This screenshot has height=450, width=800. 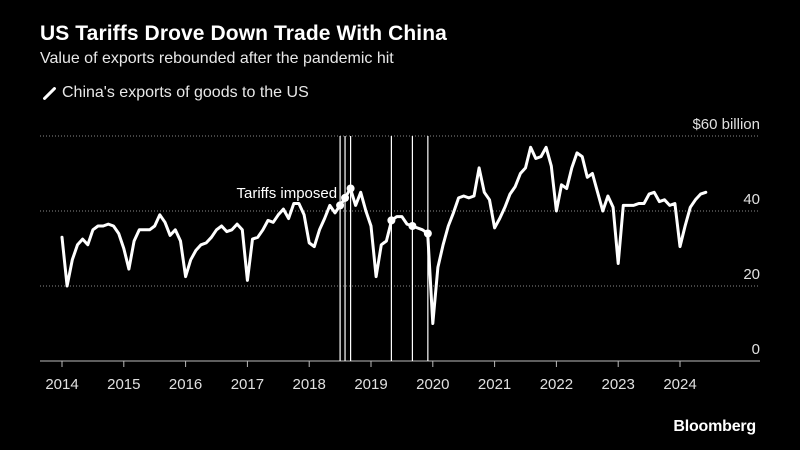 What do you see at coordinates (286, 193) in the screenshot?
I see `tariffs-annotation: Tariffs imposed` at bounding box center [286, 193].